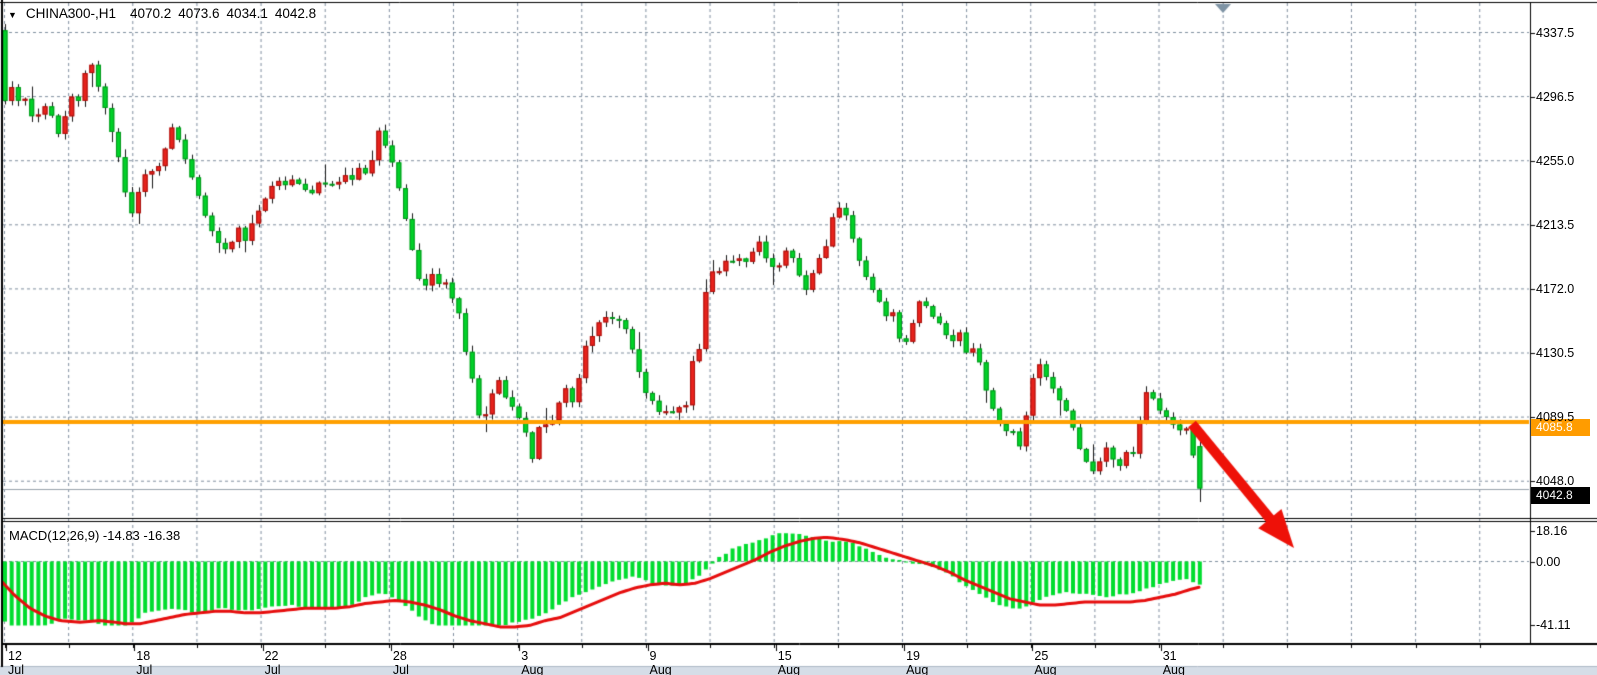 This screenshot has height=675, width=1597. What do you see at coordinates (660, 662) in the screenshot?
I see `time-axis-label: 9 Aug 02:30` at bounding box center [660, 662].